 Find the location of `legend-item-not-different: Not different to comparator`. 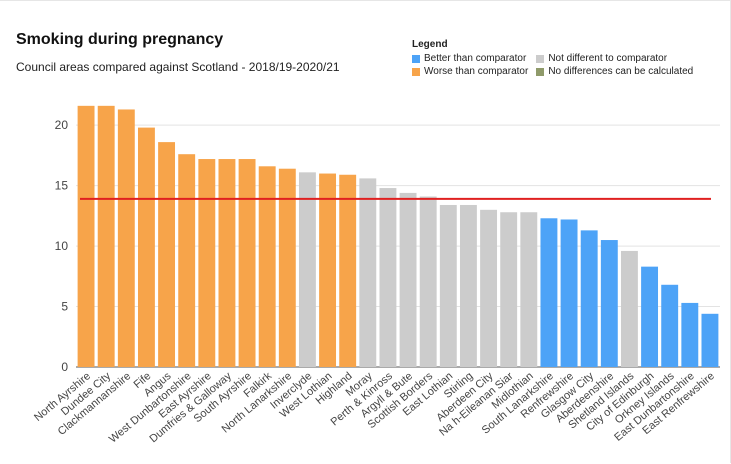

legend-item-not-different: Not different to comparator is located at coordinates (614, 58).